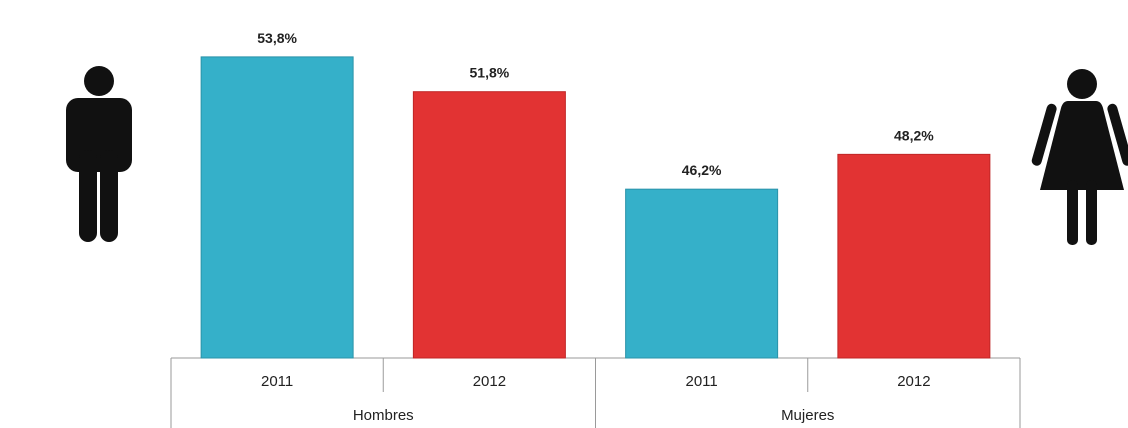 The image size is (1128, 428). What do you see at coordinates (490, 73) in the screenshot?
I see `data-label: 51,8%` at bounding box center [490, 73].